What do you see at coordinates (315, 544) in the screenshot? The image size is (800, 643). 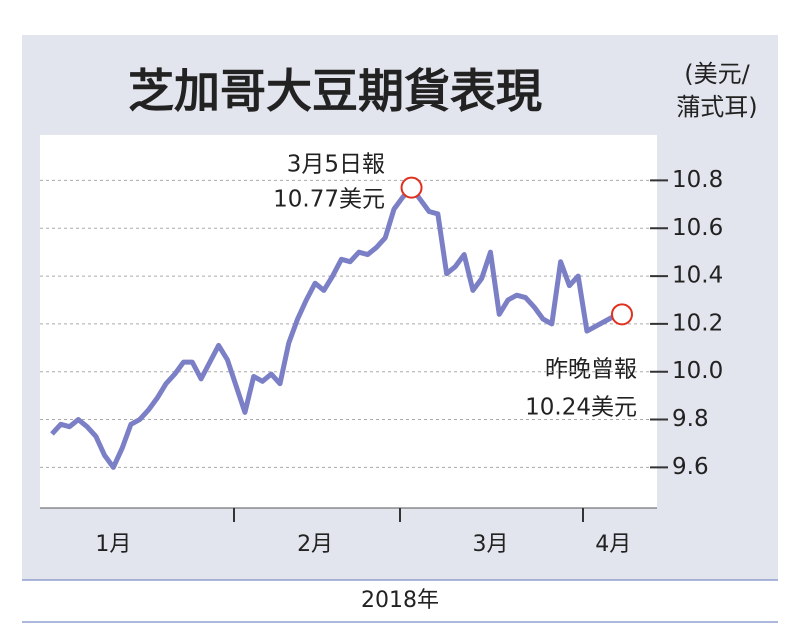 I see `x-tick-label: 2月` at bounding box center [315, 544].